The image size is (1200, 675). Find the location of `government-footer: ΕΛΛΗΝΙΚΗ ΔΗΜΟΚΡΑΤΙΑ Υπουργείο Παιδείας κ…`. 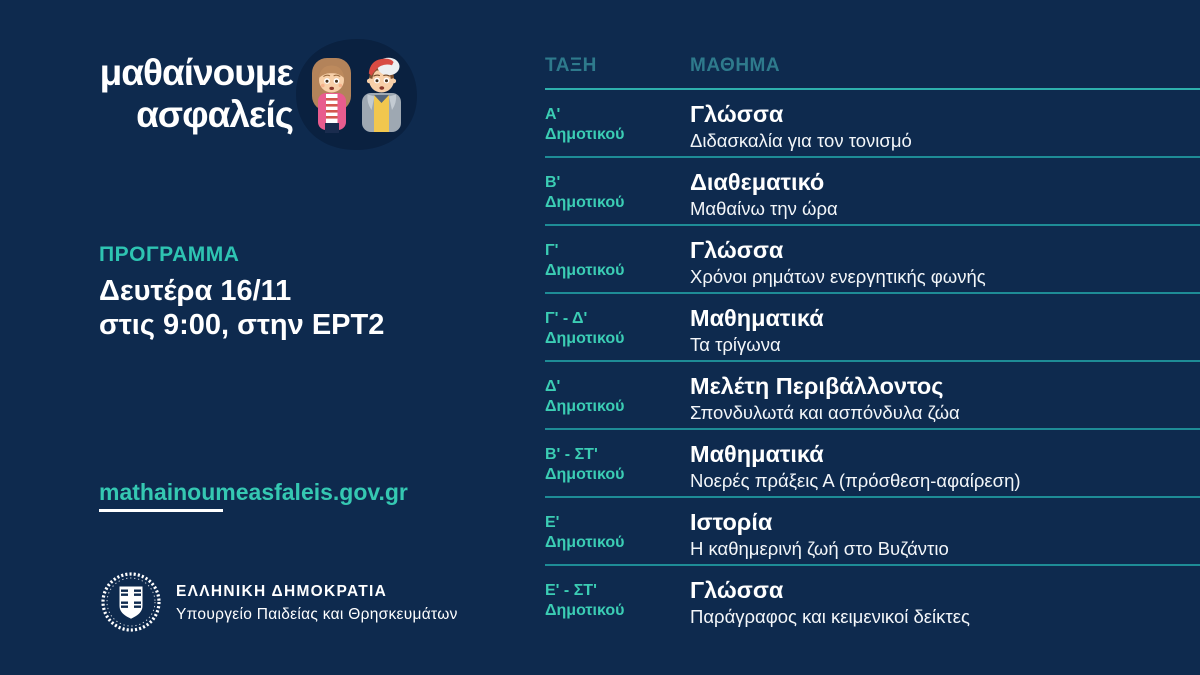

government-footer: ΕΛΛΗΝΙΚΗ ΔΗΜΟΚΡΑΤΙΑ Υπουργείο Παιδείας κ… is located at coordinates (278, 602).